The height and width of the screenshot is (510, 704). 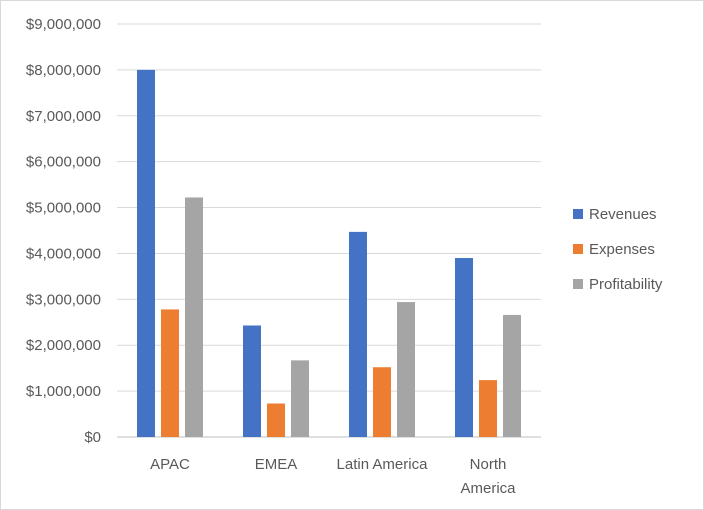 I want to click on x-category-label: North, so click(x=488, y=464).